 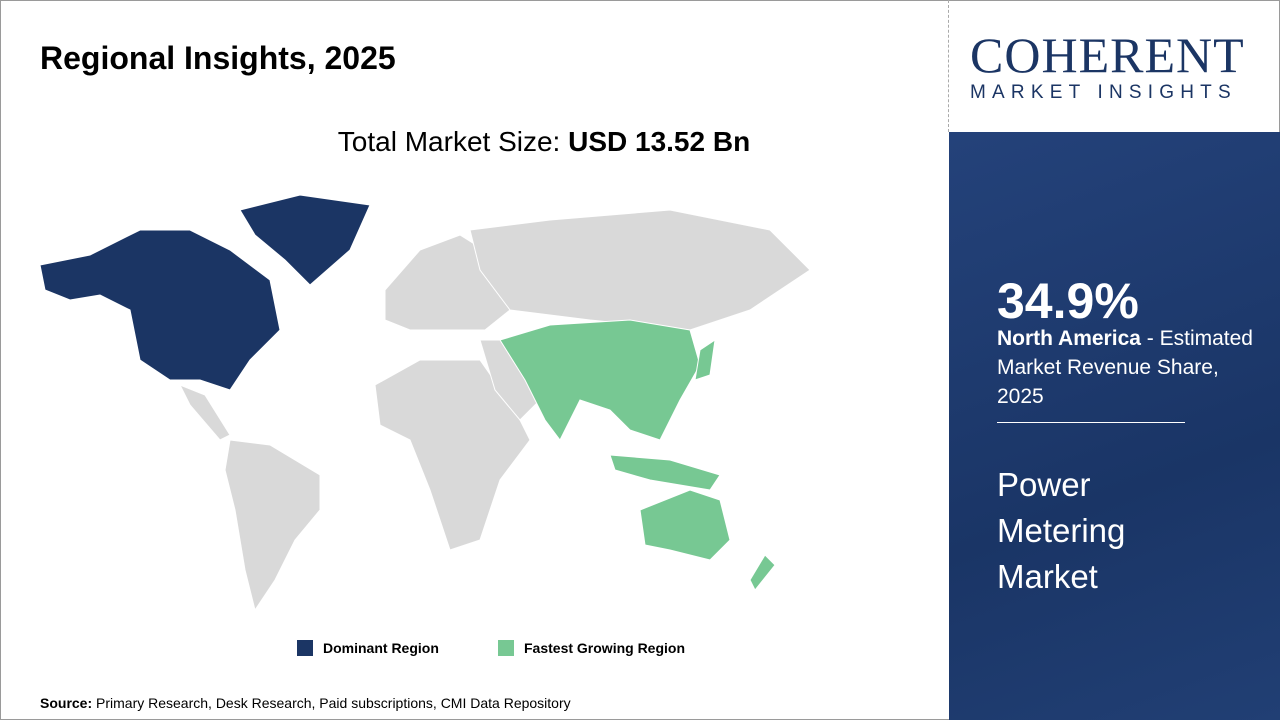 What do you see at coordinates (218, 58) in the screenshot?
I see `page-title: Regional Insights, 2025` at bounding box center [218, 58].